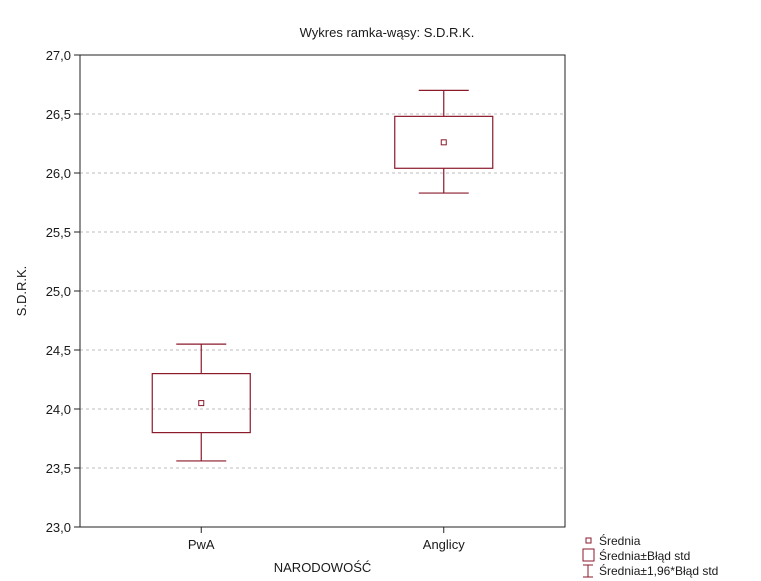  What do you see at coordinates (201, 544) in the screenshot?
I see `x-tick-label: PwA` at bounding box center [201, 544].